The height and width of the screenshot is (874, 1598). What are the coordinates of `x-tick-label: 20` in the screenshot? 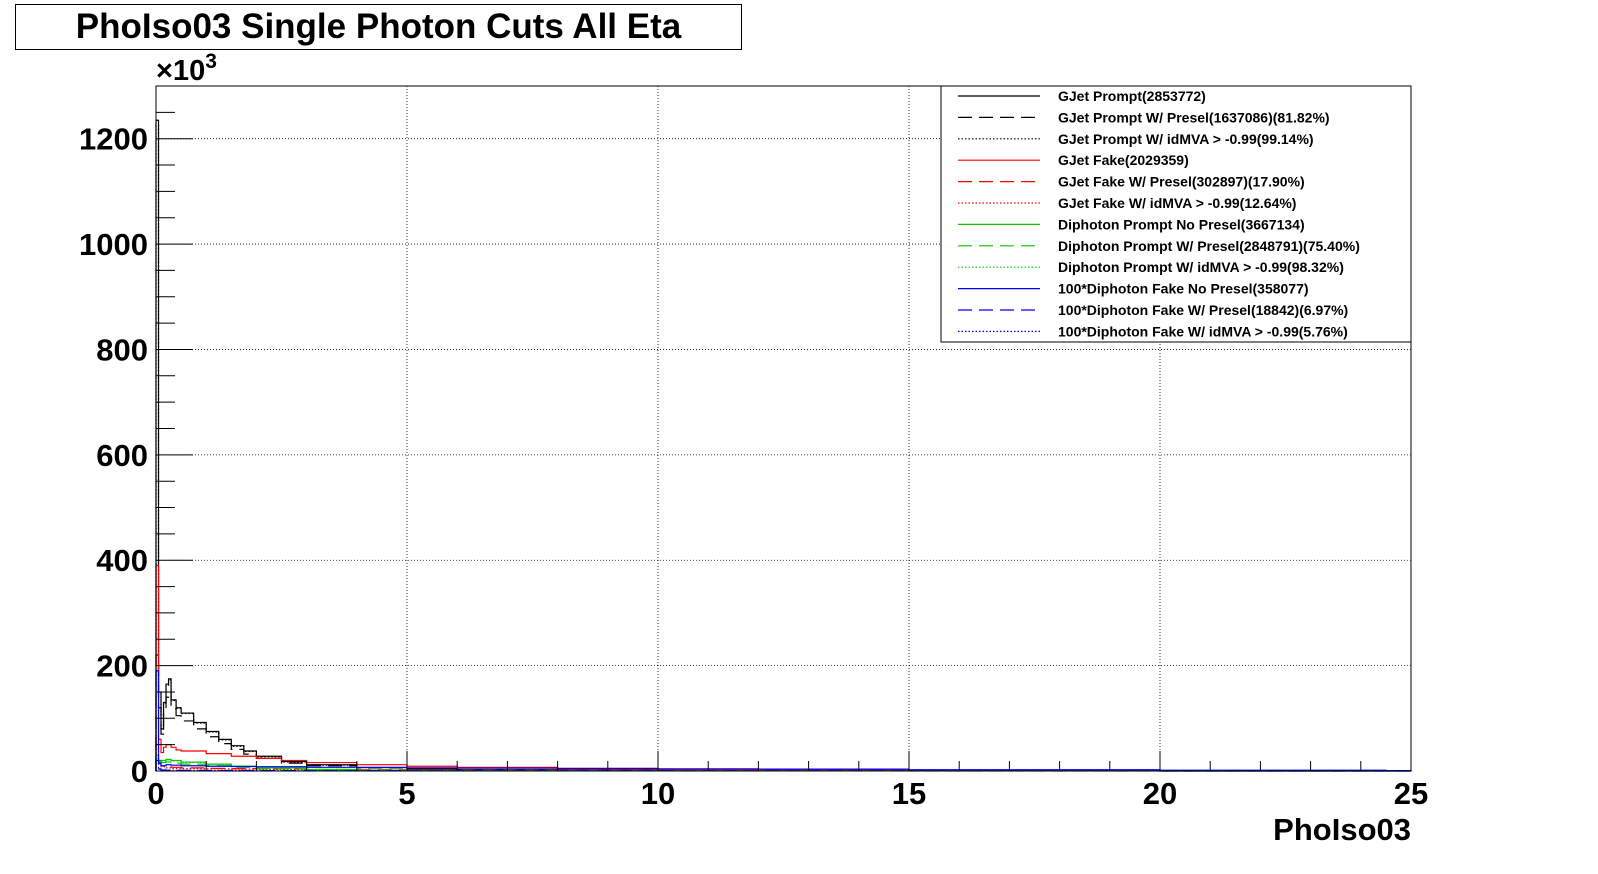 It's located at (1160, 793).